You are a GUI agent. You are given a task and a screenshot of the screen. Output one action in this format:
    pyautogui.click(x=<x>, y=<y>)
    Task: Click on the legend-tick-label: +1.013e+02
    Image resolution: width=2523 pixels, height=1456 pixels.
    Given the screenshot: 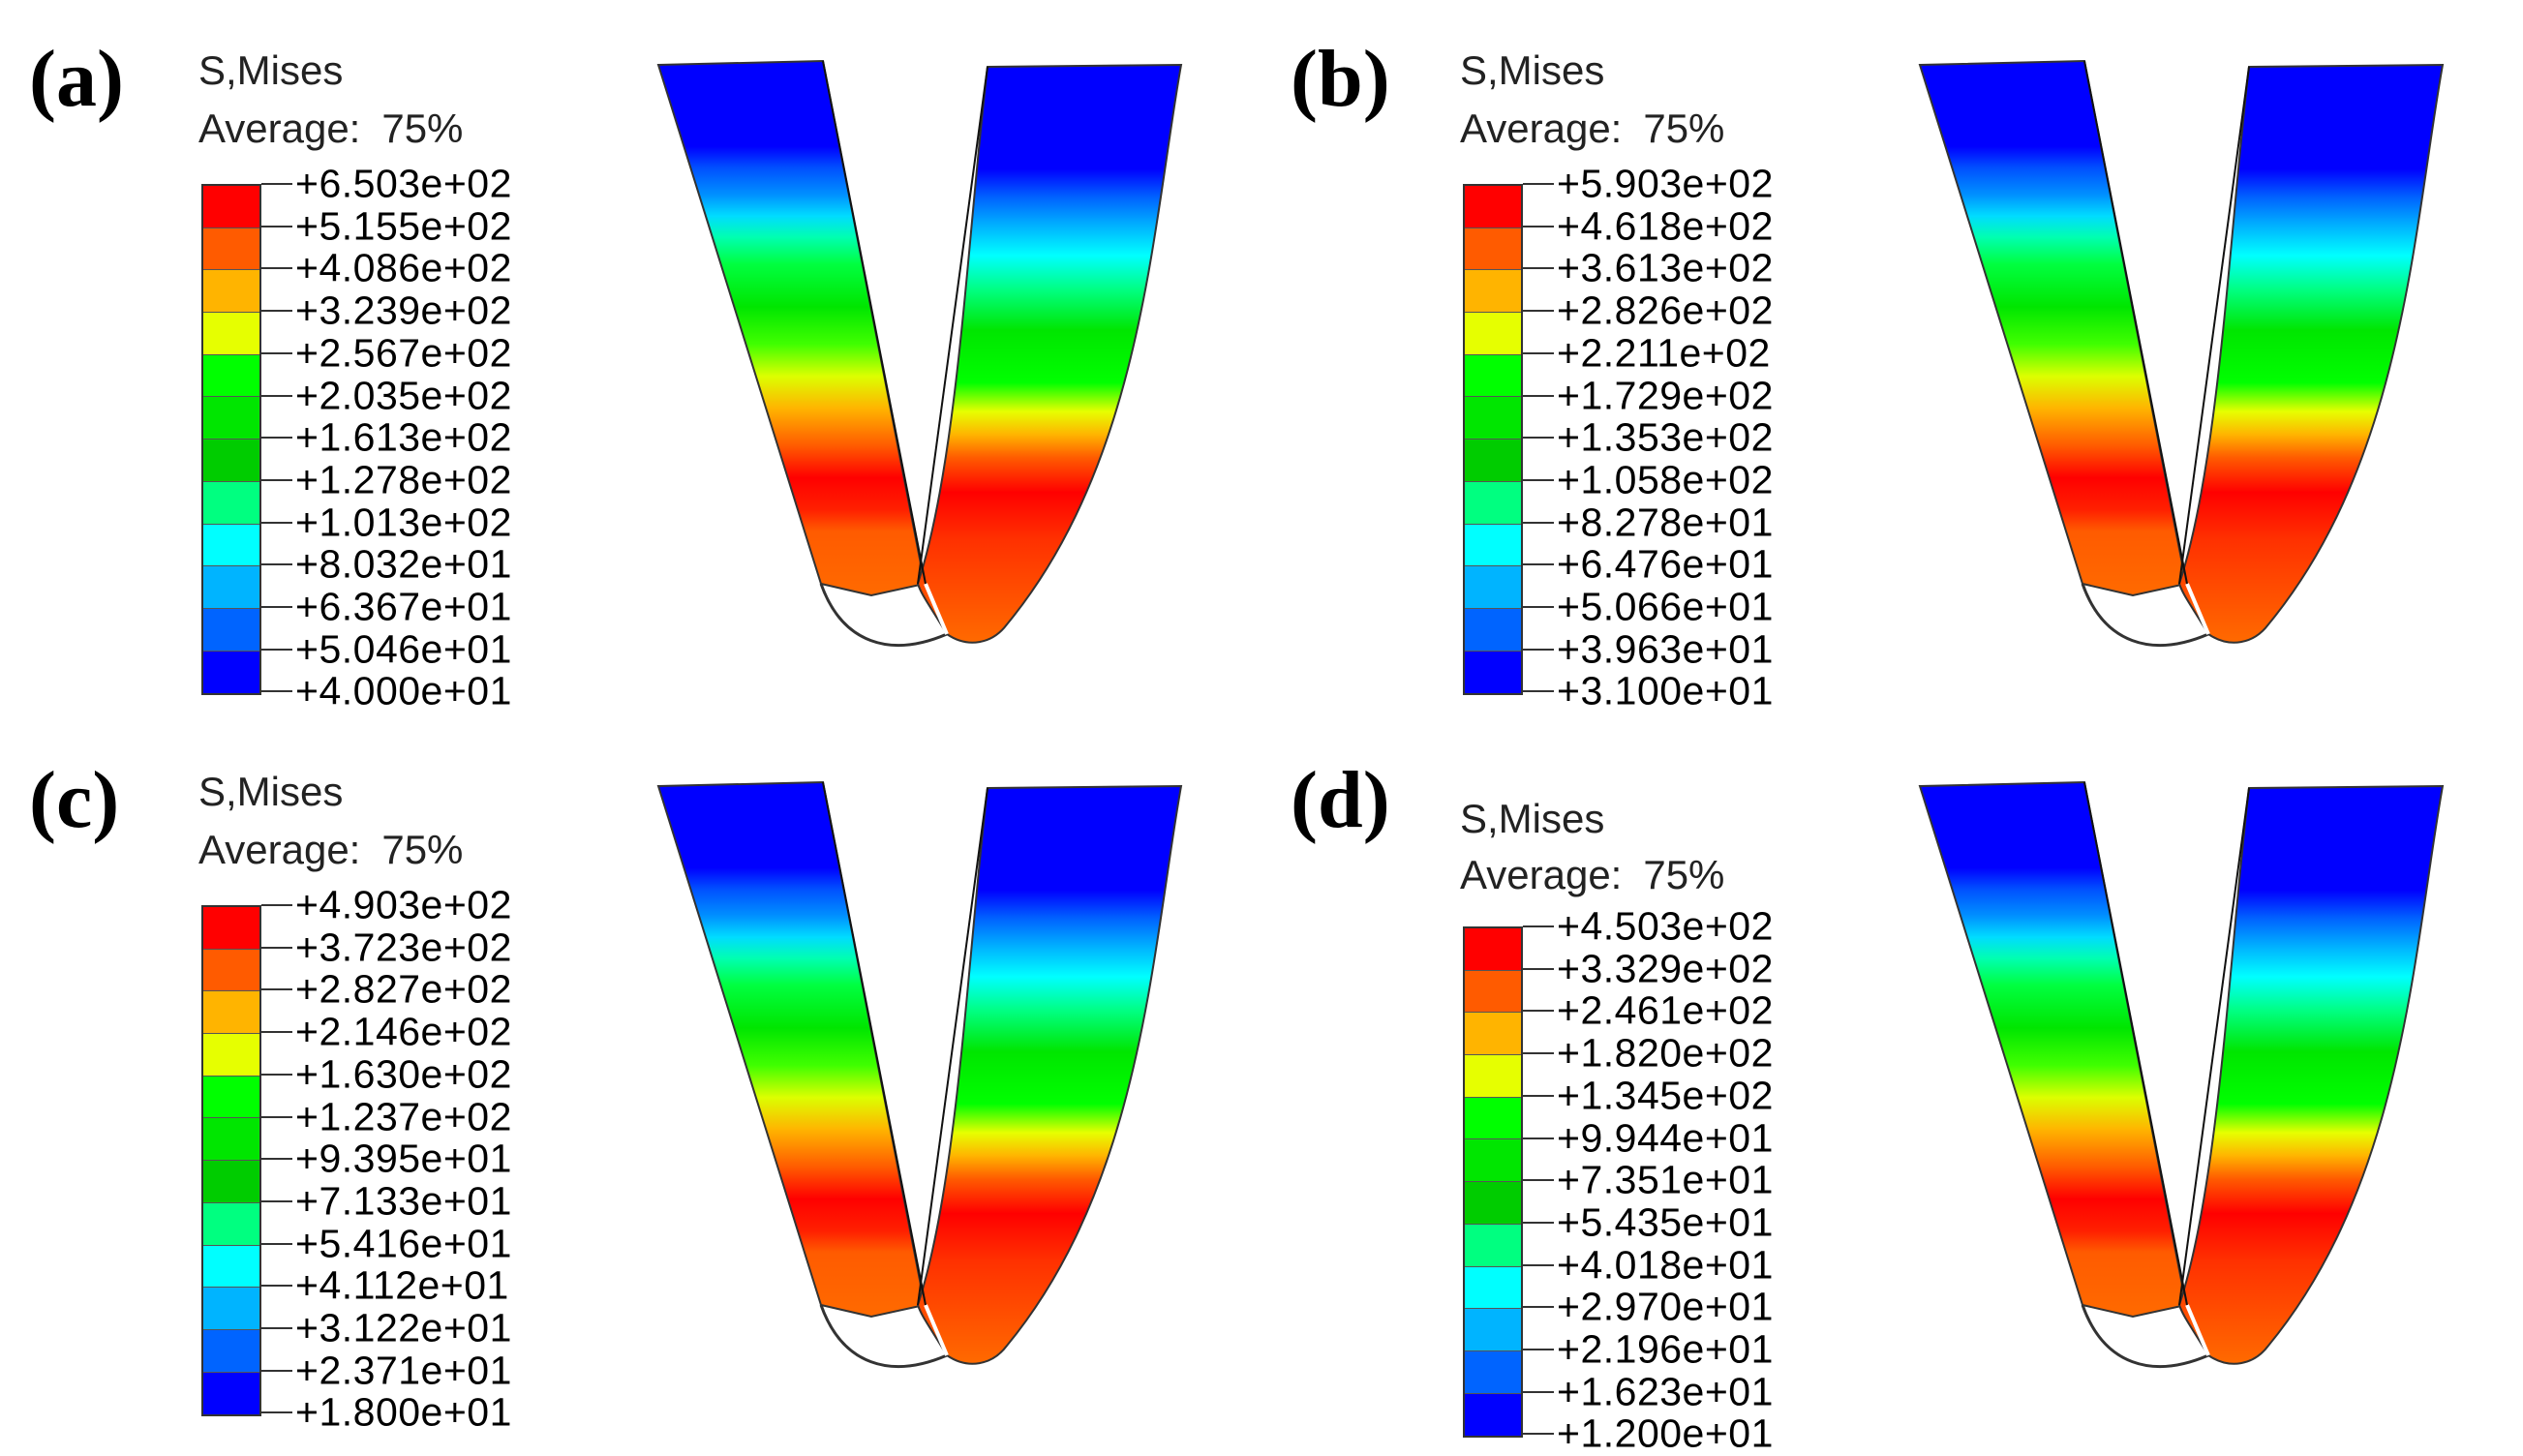 What is the action you would take?
    pyautogui.click(x=403, y=522)
    